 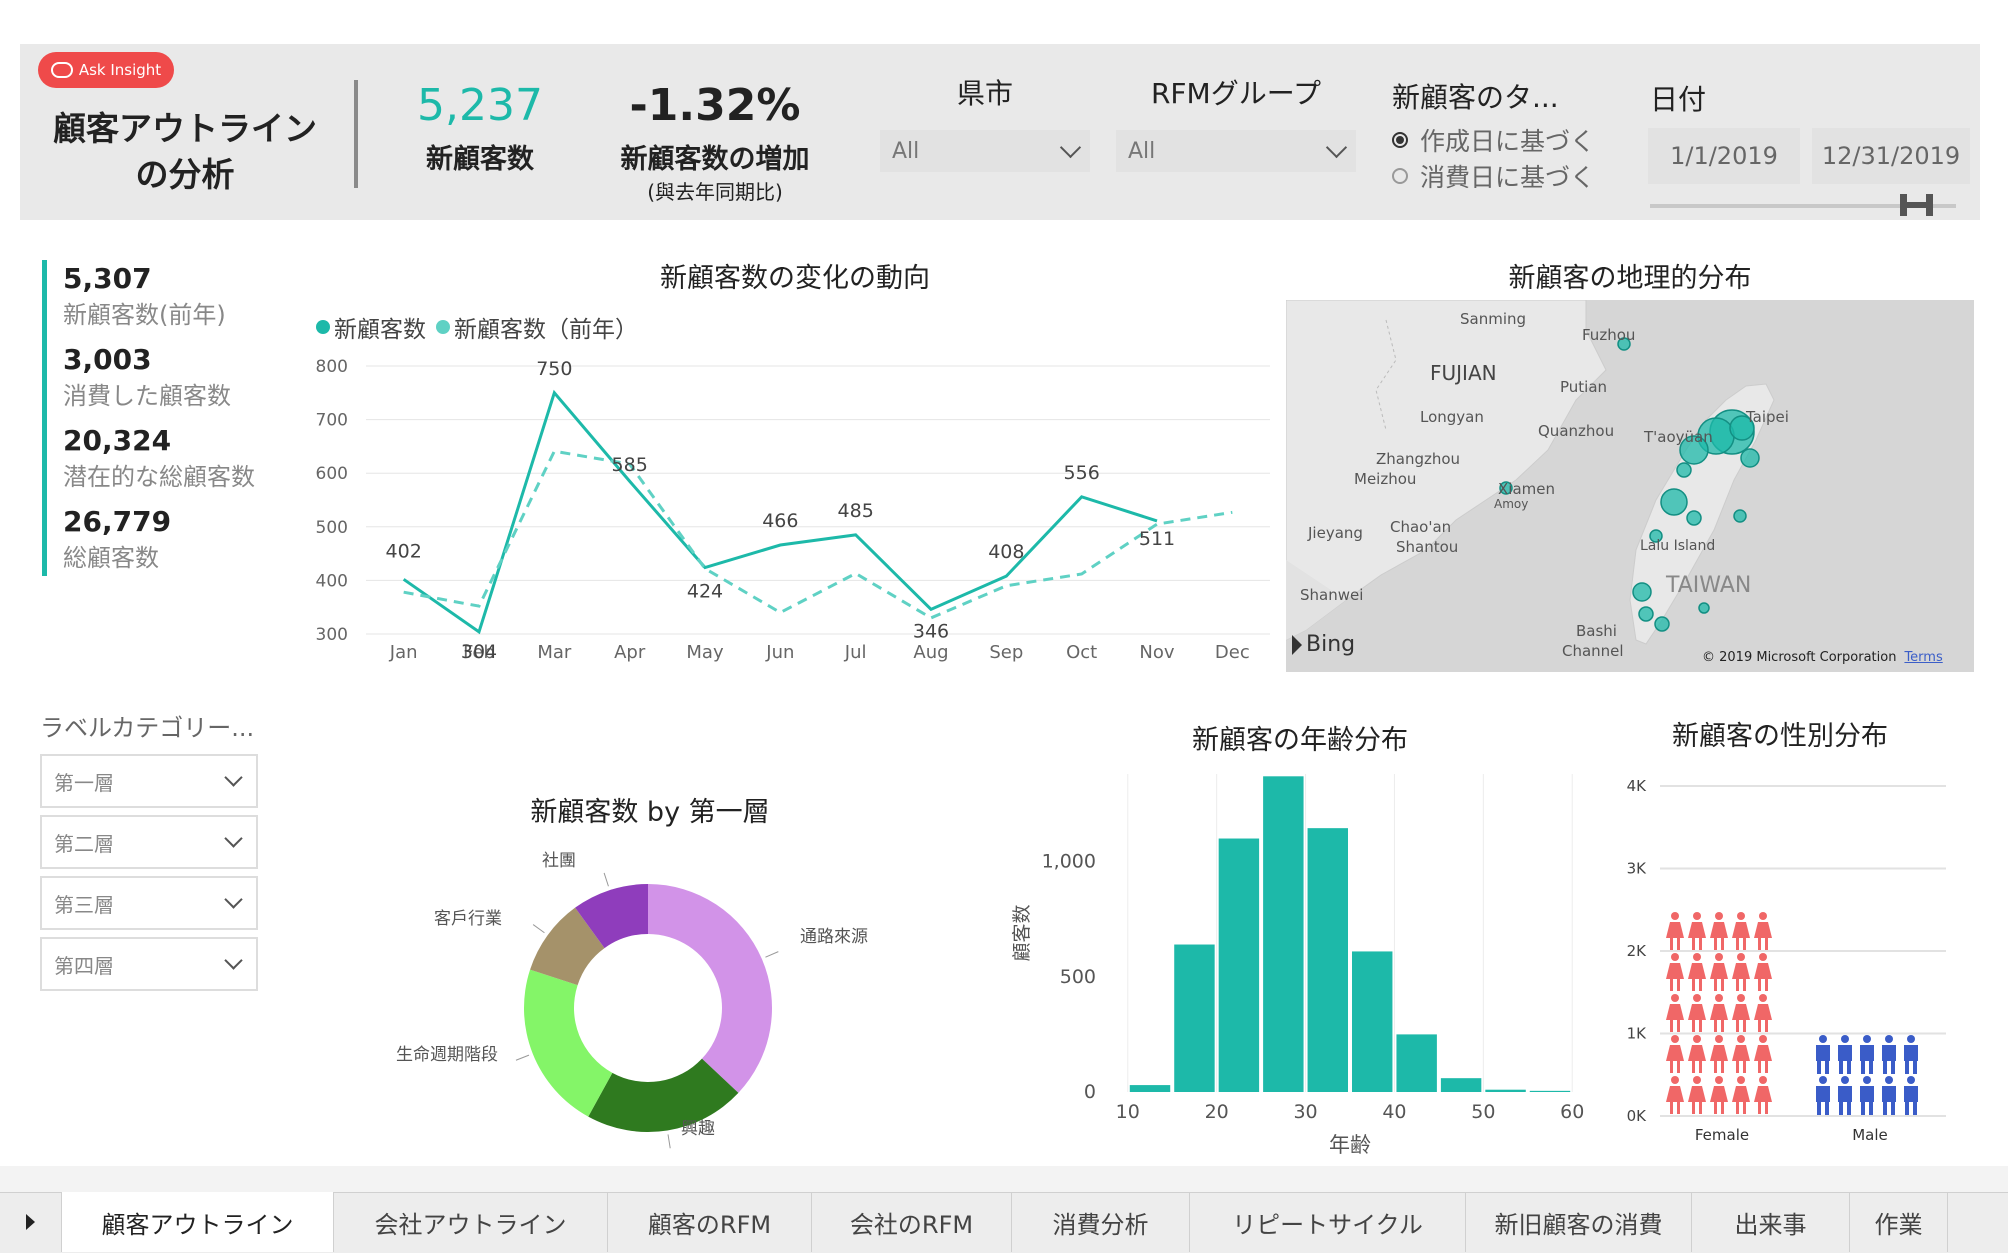 What do you see at coordinates (1300, 740) in the screenshot?
I see `age-chart-title: 新顧客の年齢分布` at bounding box center [1300, 740].